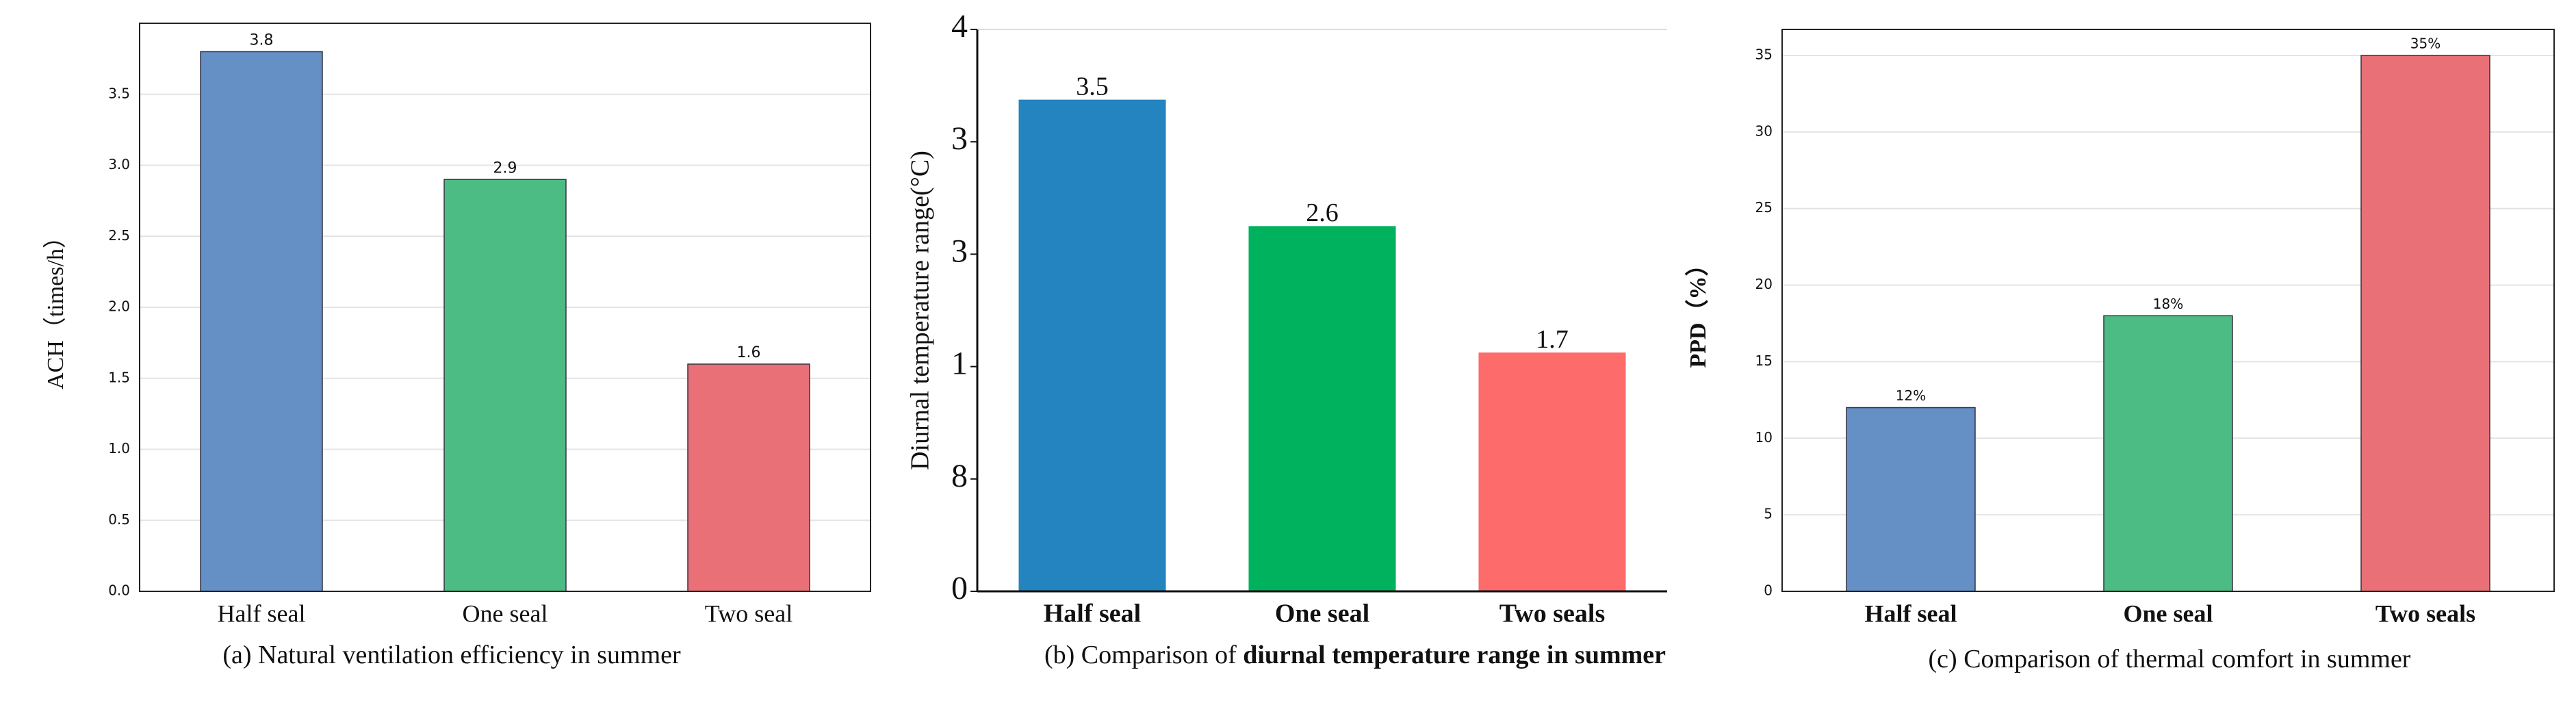 This screenshot has height=707, width=2576. What do you see at coordinates (1768, 514) in the screenshot?
I see `y-tick-label: 5` at bounding box center [1768, 514].